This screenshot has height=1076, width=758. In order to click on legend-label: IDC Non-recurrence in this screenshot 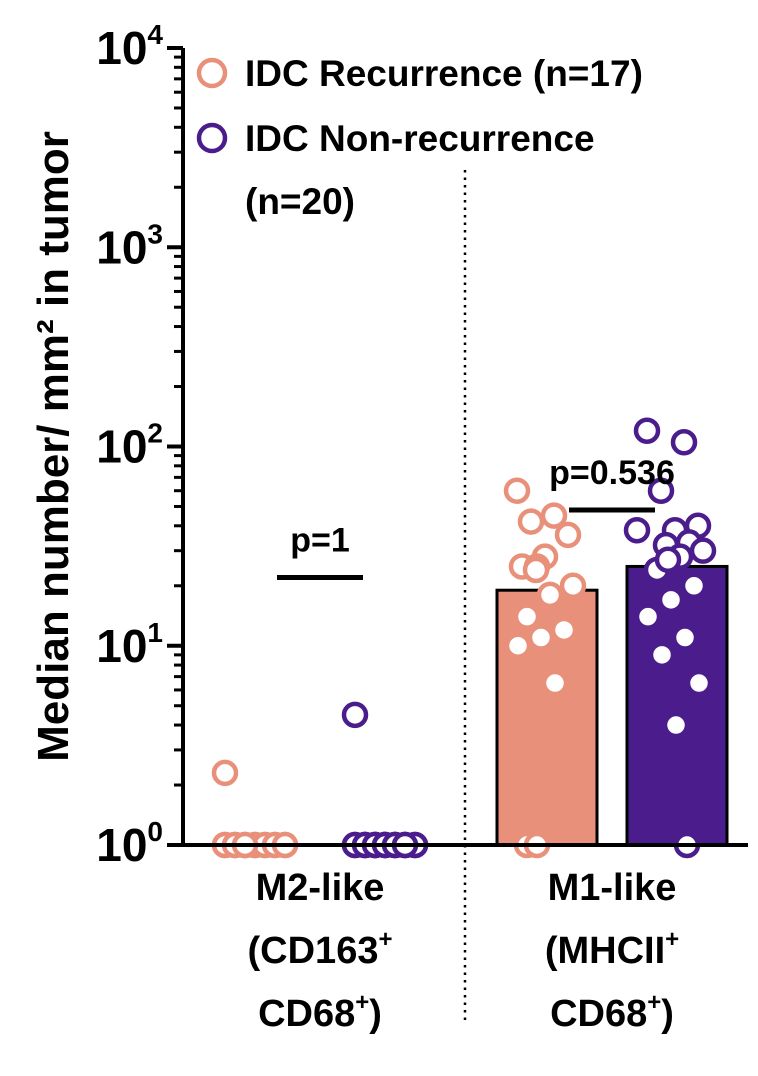, I will do `click(420, 138)`.